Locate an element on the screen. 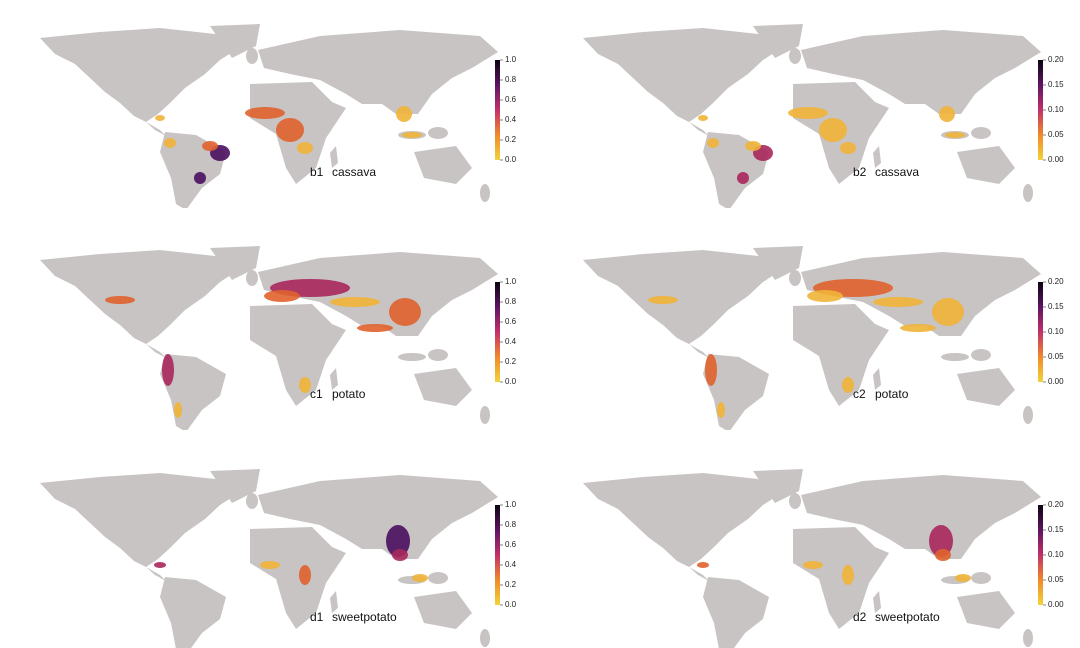 The width and height of the screenshot is (1080, 648). panel-label: b1 is located at coordinates (317, 172).